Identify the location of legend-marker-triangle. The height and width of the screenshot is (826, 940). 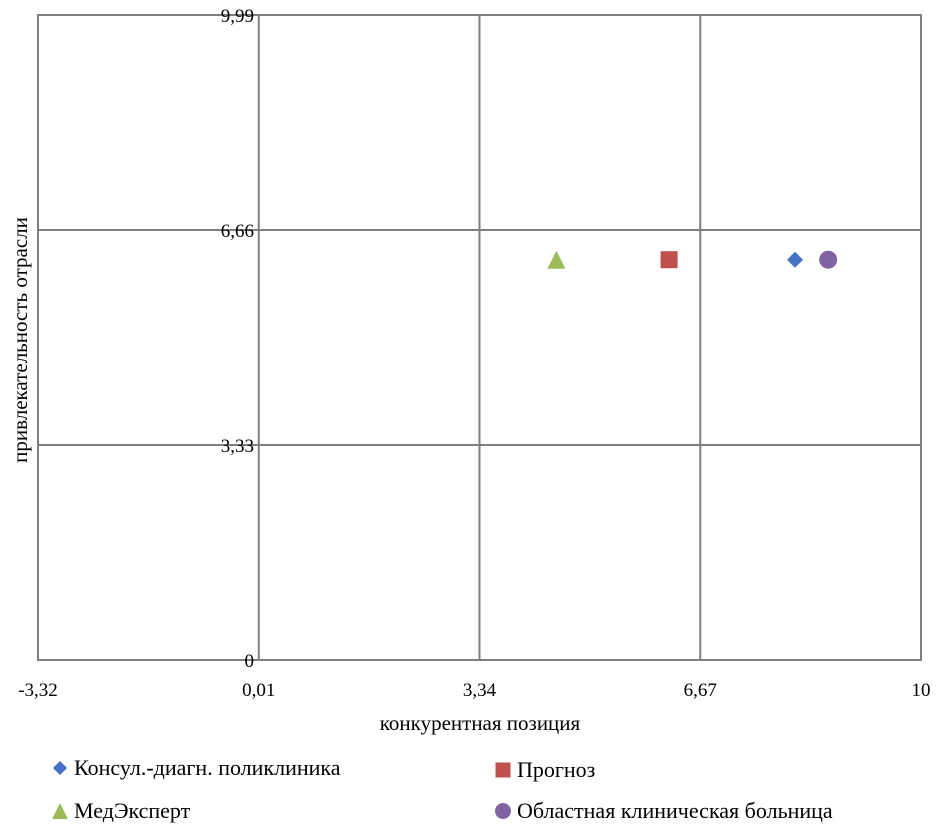
(60, 811).